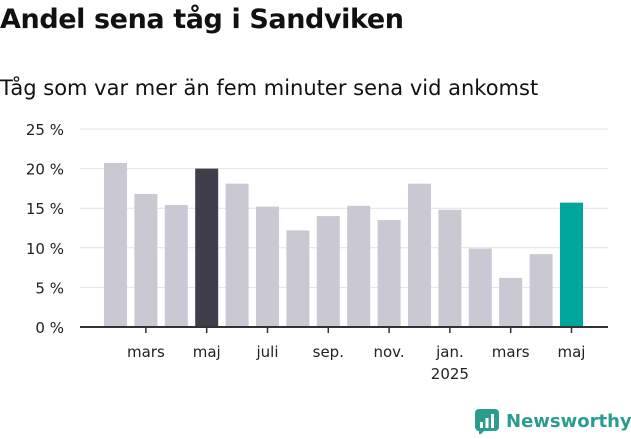 Image resolution: width=631 pixels, height=439 pixels. I want to click on y-tick-label: 15 %, so click(45, 209).